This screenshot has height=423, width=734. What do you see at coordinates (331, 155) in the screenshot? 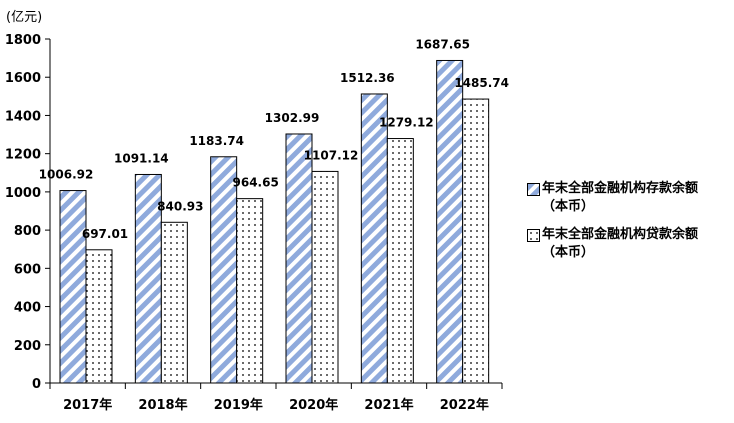
I see `data-label: 1107.12` at bounding box center [331, 155].